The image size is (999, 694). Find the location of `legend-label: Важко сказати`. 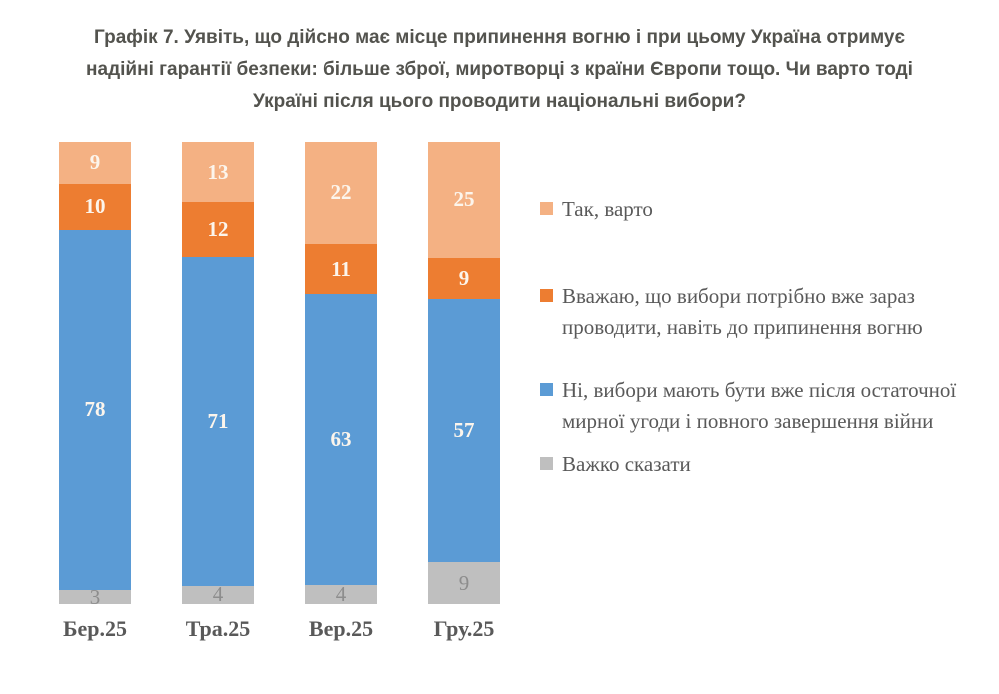

legend-label: Важко сказати is located at coordinates (626, 464).